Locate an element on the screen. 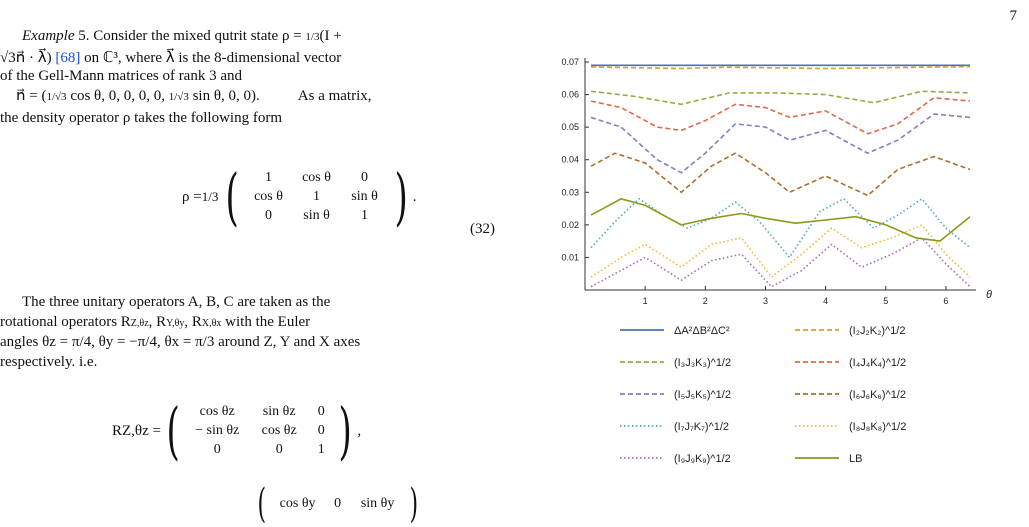 The height and width of the screenshot is (527, 1029). ry-row: cos θy 0 sin θy is located at coordinates (338, 504).